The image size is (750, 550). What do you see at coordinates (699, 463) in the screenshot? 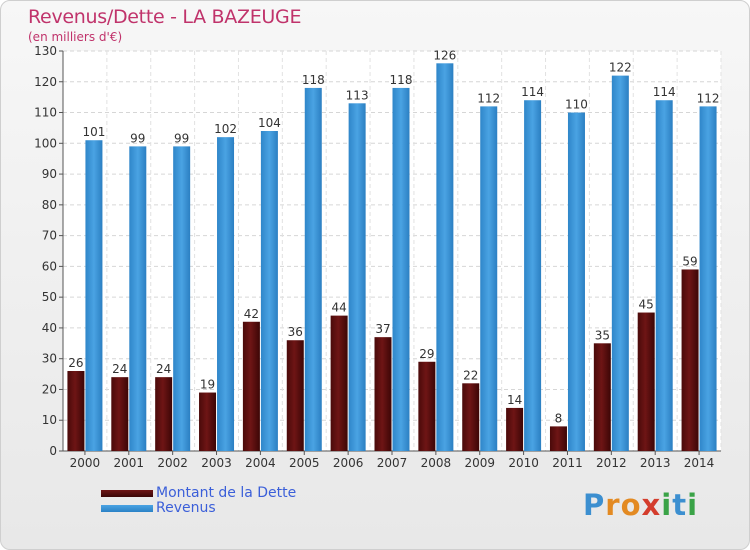
I see `x-tick-label: 2014` at bounding box center [699, 463].